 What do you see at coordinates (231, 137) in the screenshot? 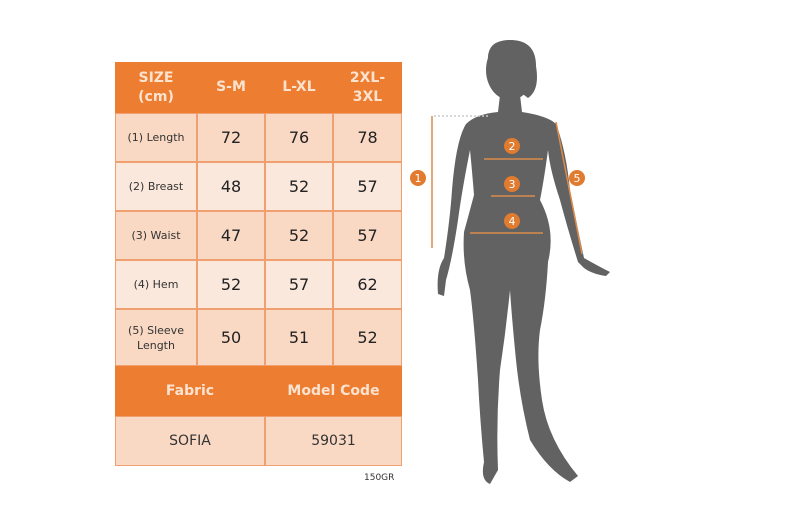
I see `table-cell: 72` at bounding box center [231, 137].